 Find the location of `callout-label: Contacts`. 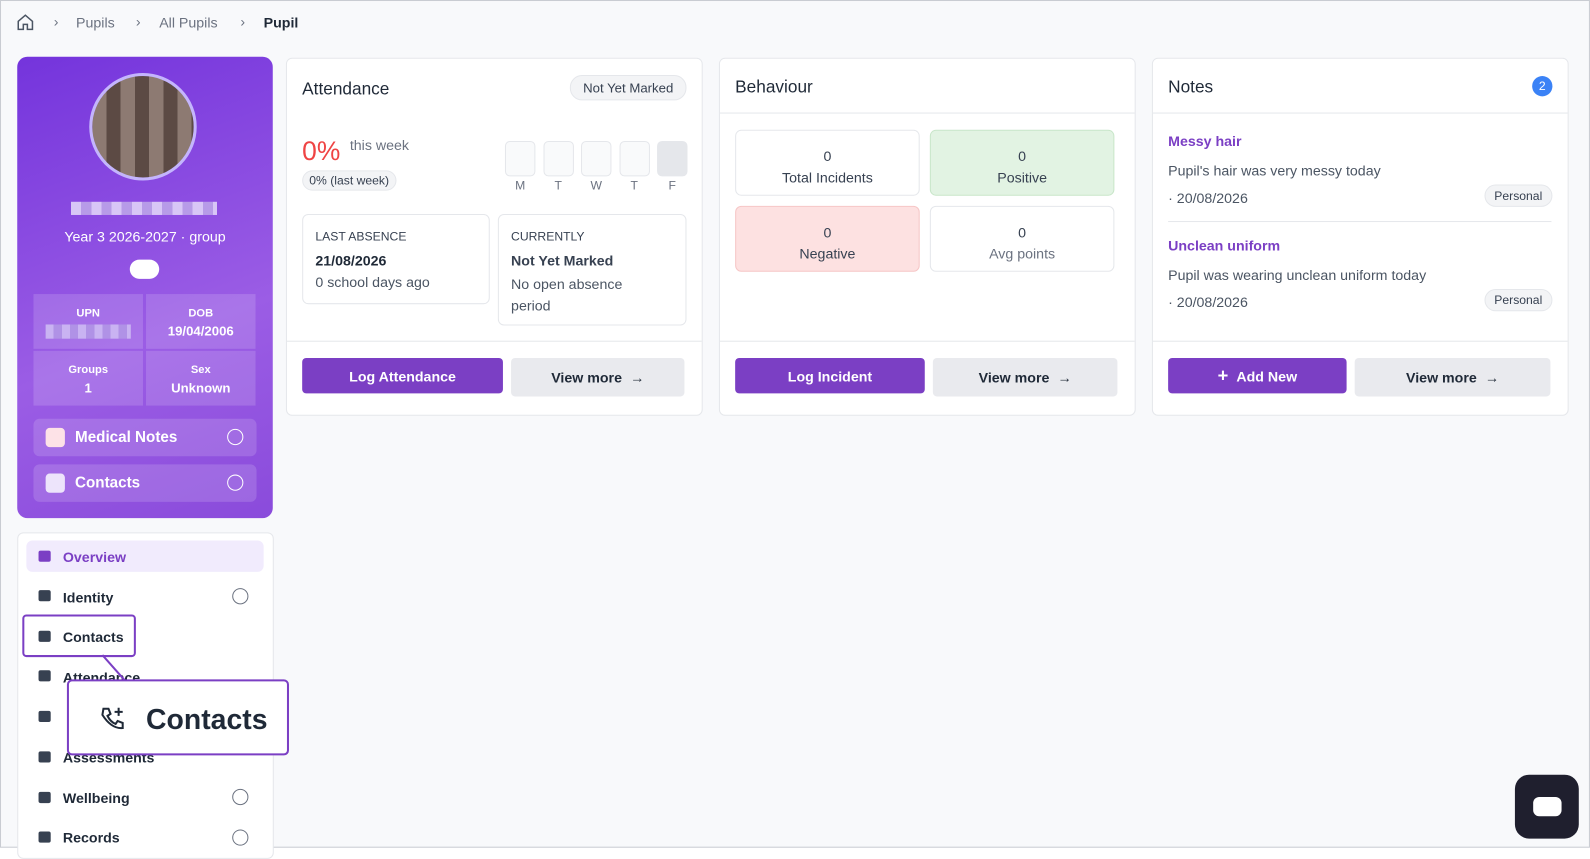

callout-label: Contacts is located at coordinates (207, 719).